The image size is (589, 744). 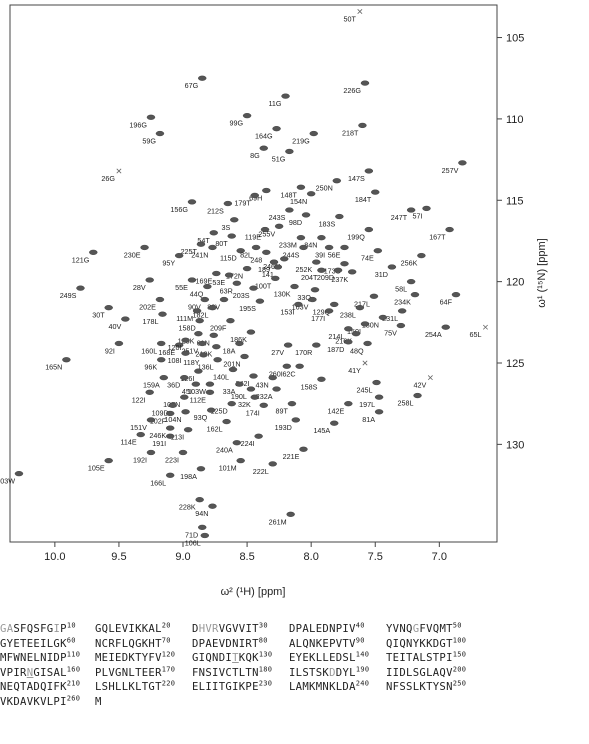 I want to click on peak-label: 98D, so click(x=295, y=222).